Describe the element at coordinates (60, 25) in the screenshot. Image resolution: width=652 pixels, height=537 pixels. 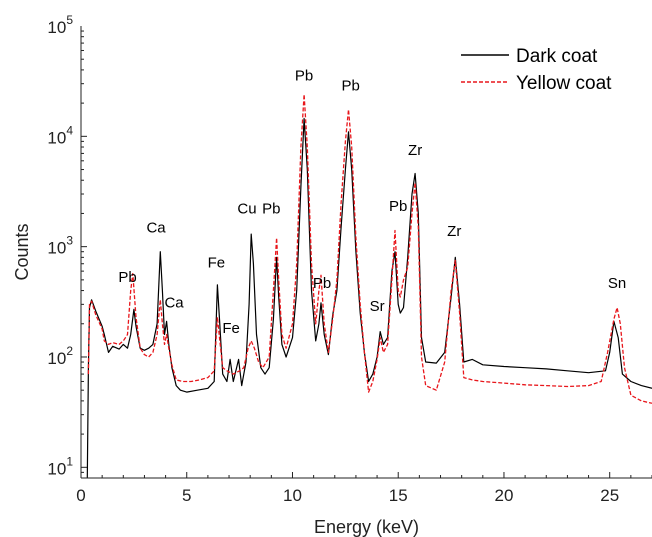
I see `y-tick-label: 10⁵` at that location.